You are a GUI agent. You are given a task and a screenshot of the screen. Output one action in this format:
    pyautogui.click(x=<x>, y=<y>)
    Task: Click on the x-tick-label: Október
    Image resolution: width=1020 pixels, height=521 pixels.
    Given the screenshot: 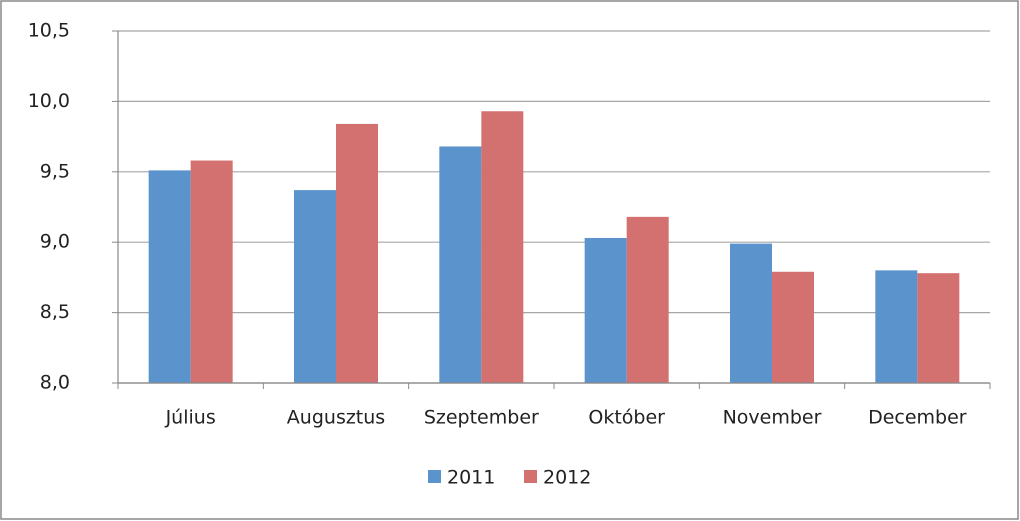 What is the action you would take?
    pyautogui.click(x=626, y=418)
    